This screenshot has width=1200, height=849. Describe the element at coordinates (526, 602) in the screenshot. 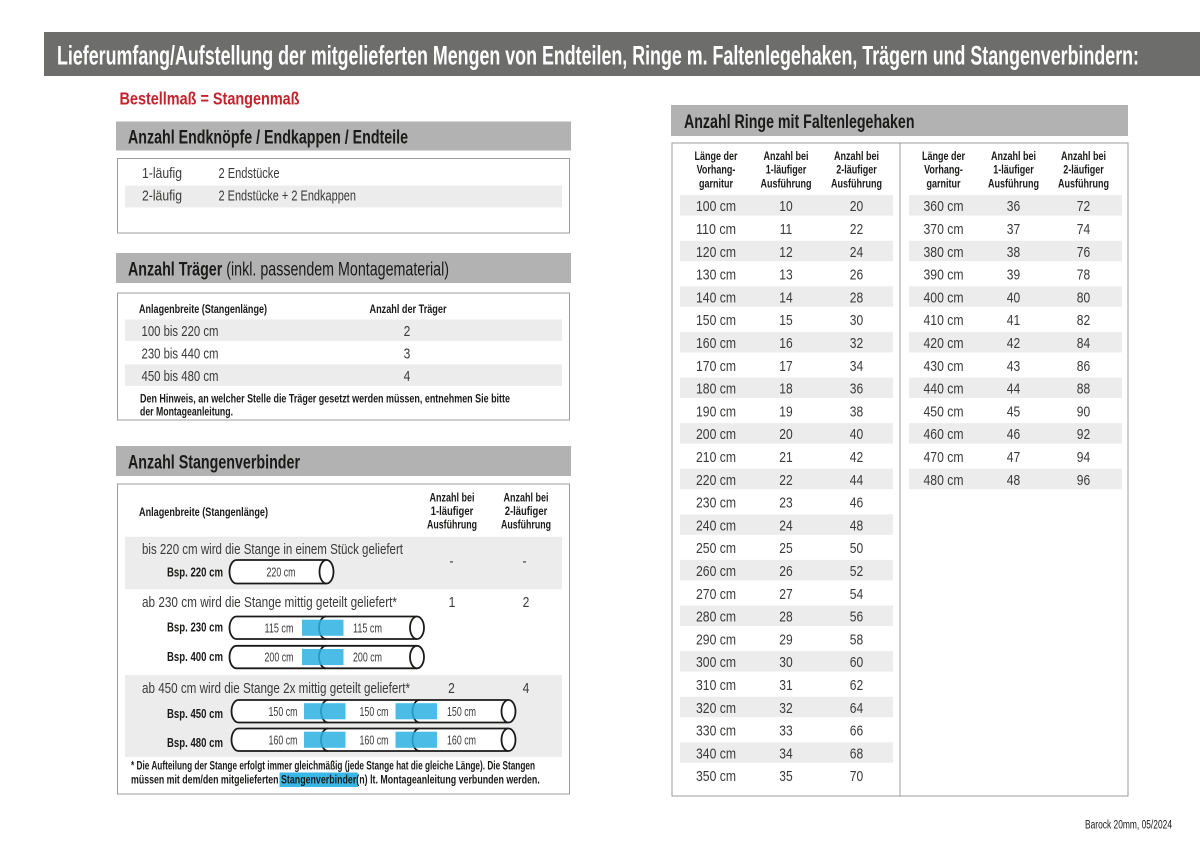

I see `svg-text: 2` at that location.